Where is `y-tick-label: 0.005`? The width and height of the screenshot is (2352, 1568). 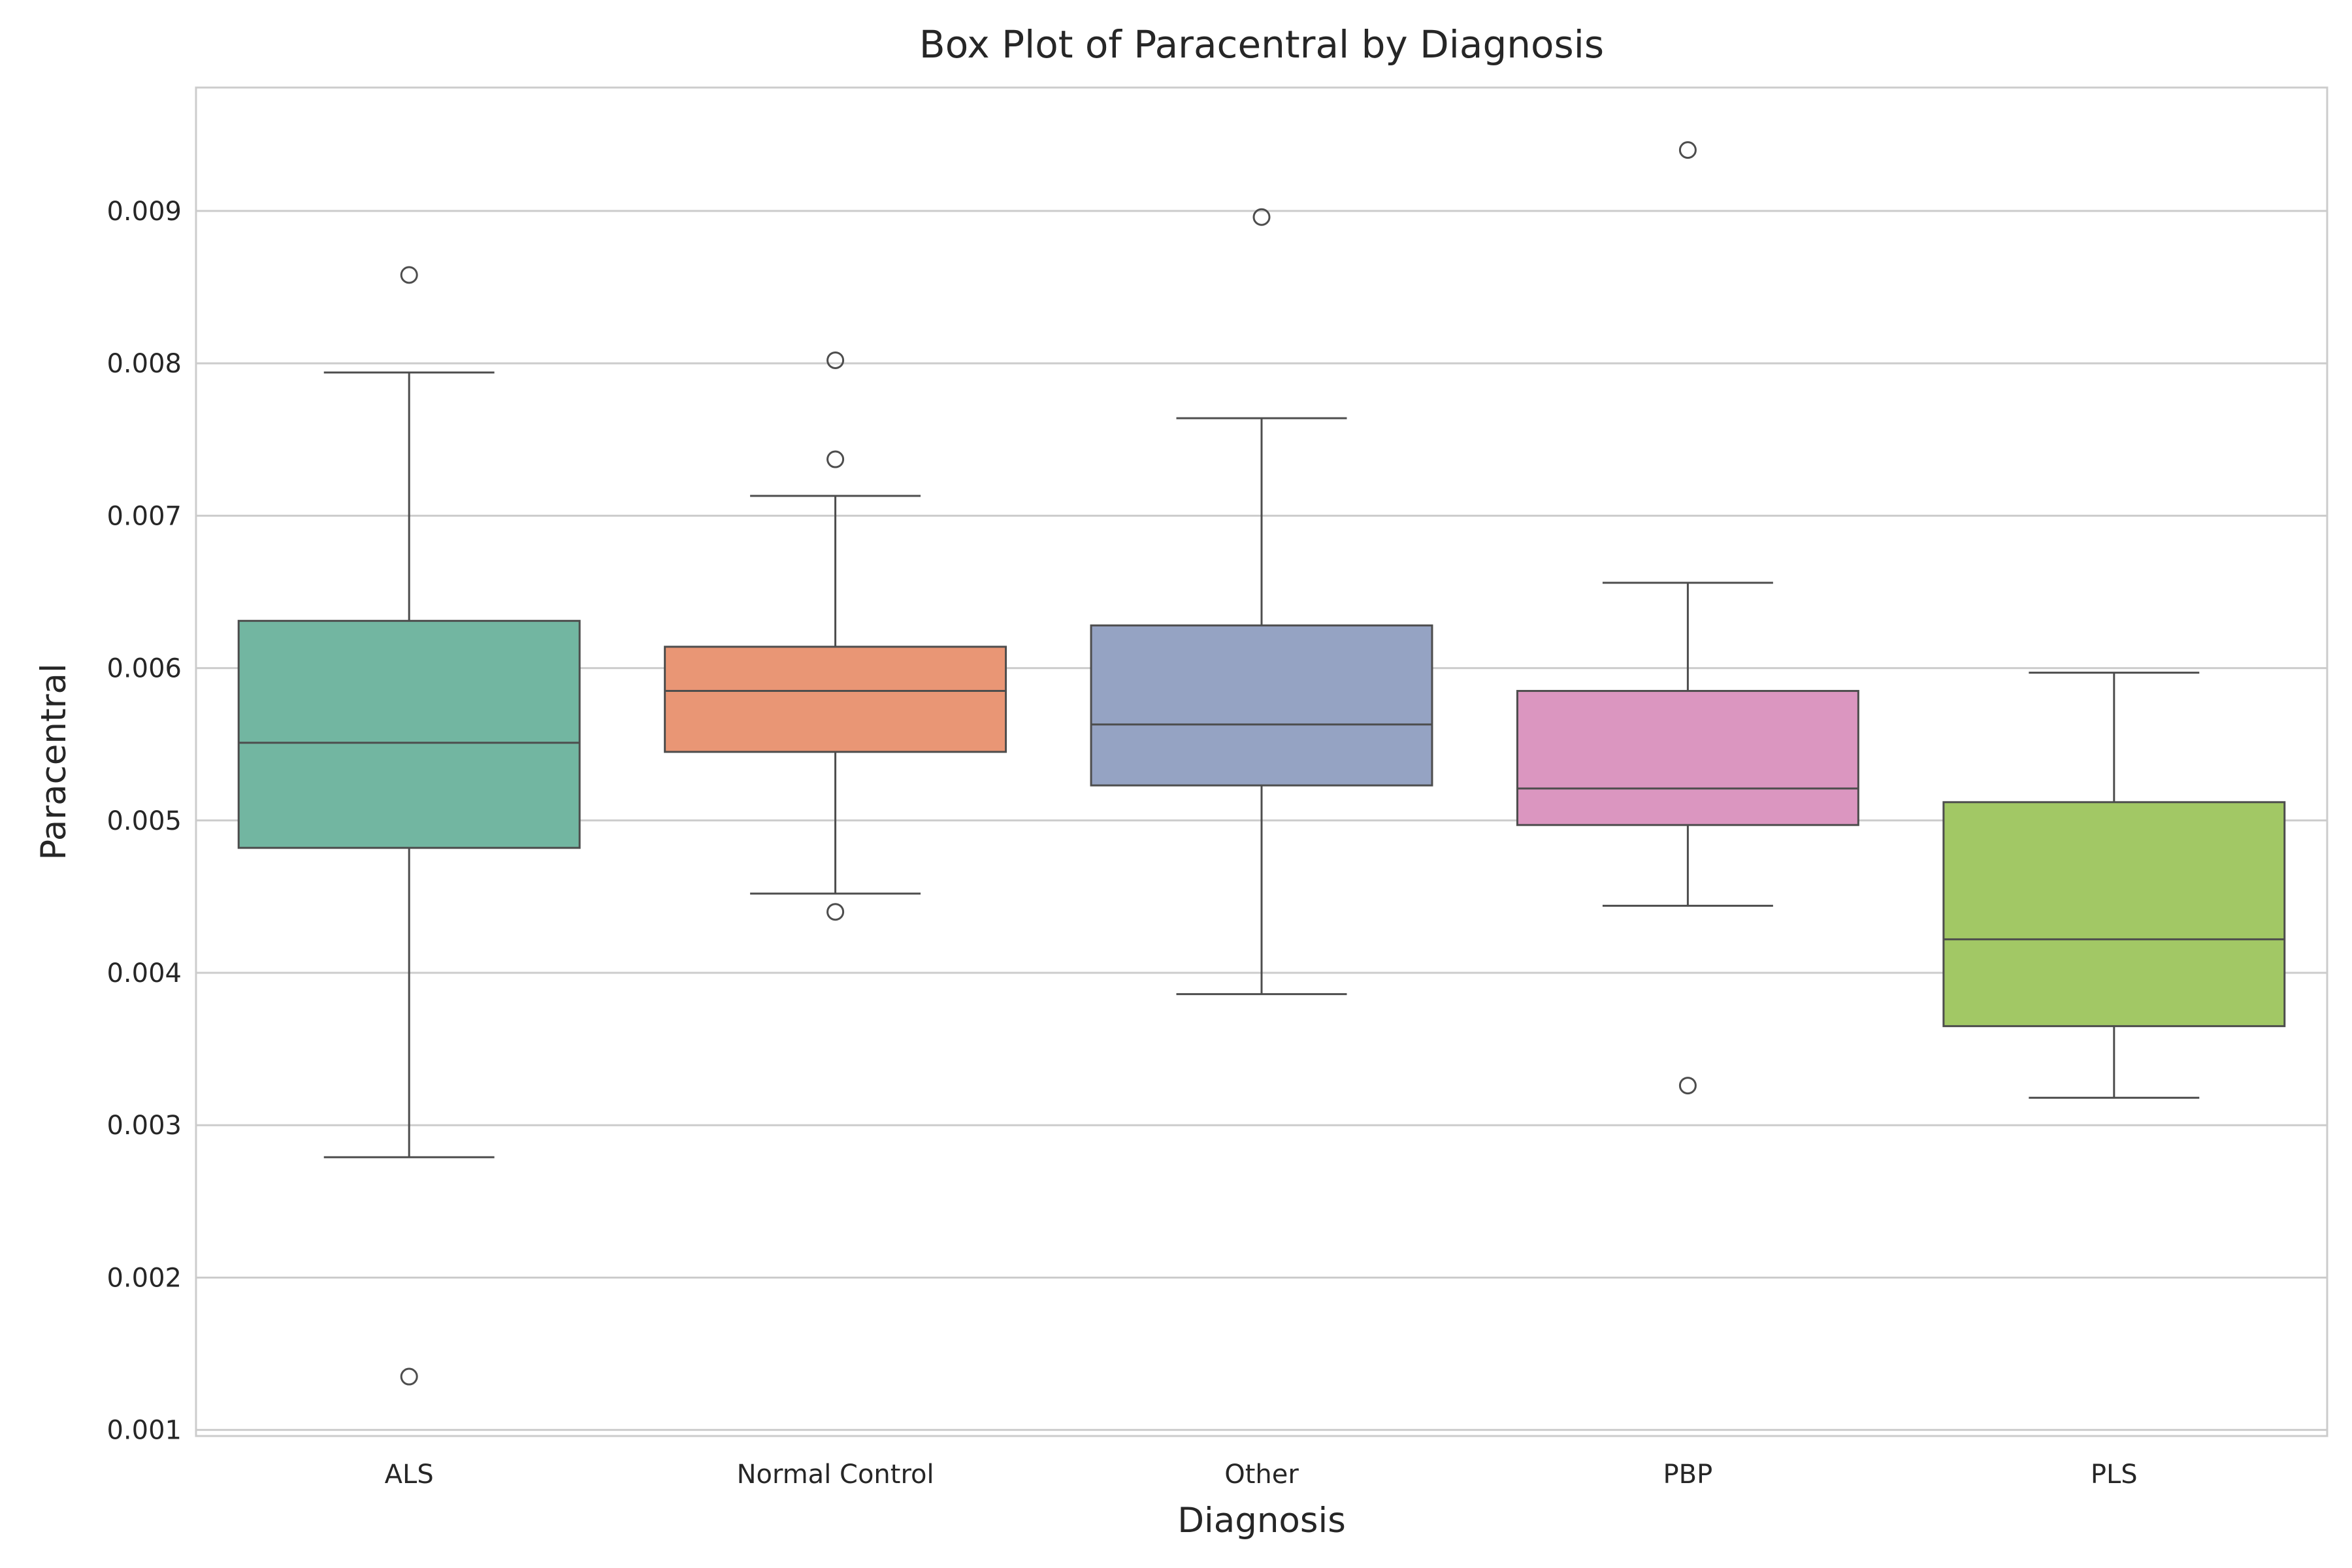
y-tick-label: 0.005 is located at coordinates (144, 821).